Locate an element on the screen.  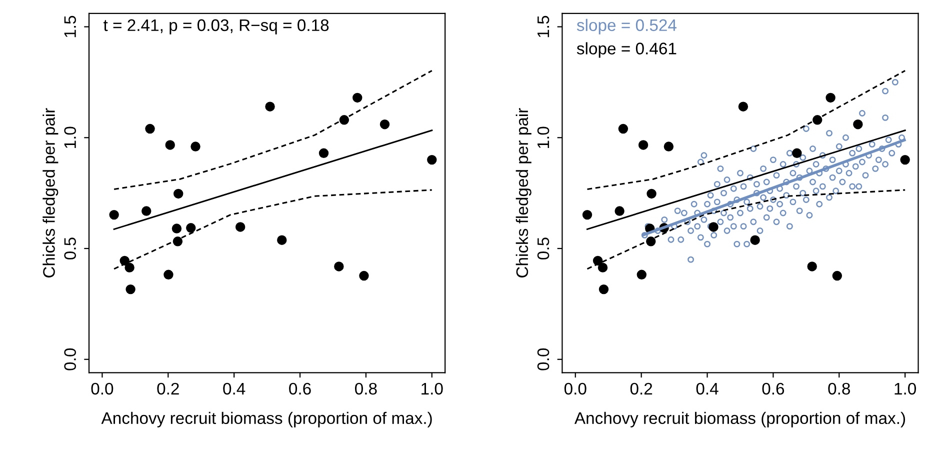
annotation: slope = 0.524 is located at coordinates (626, 26).